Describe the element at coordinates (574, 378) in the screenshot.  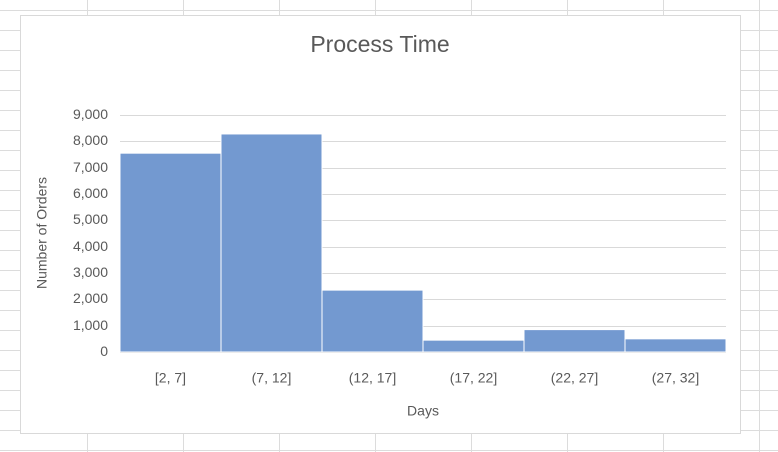
I see `x-tick-label: (22, 27]` at that location.